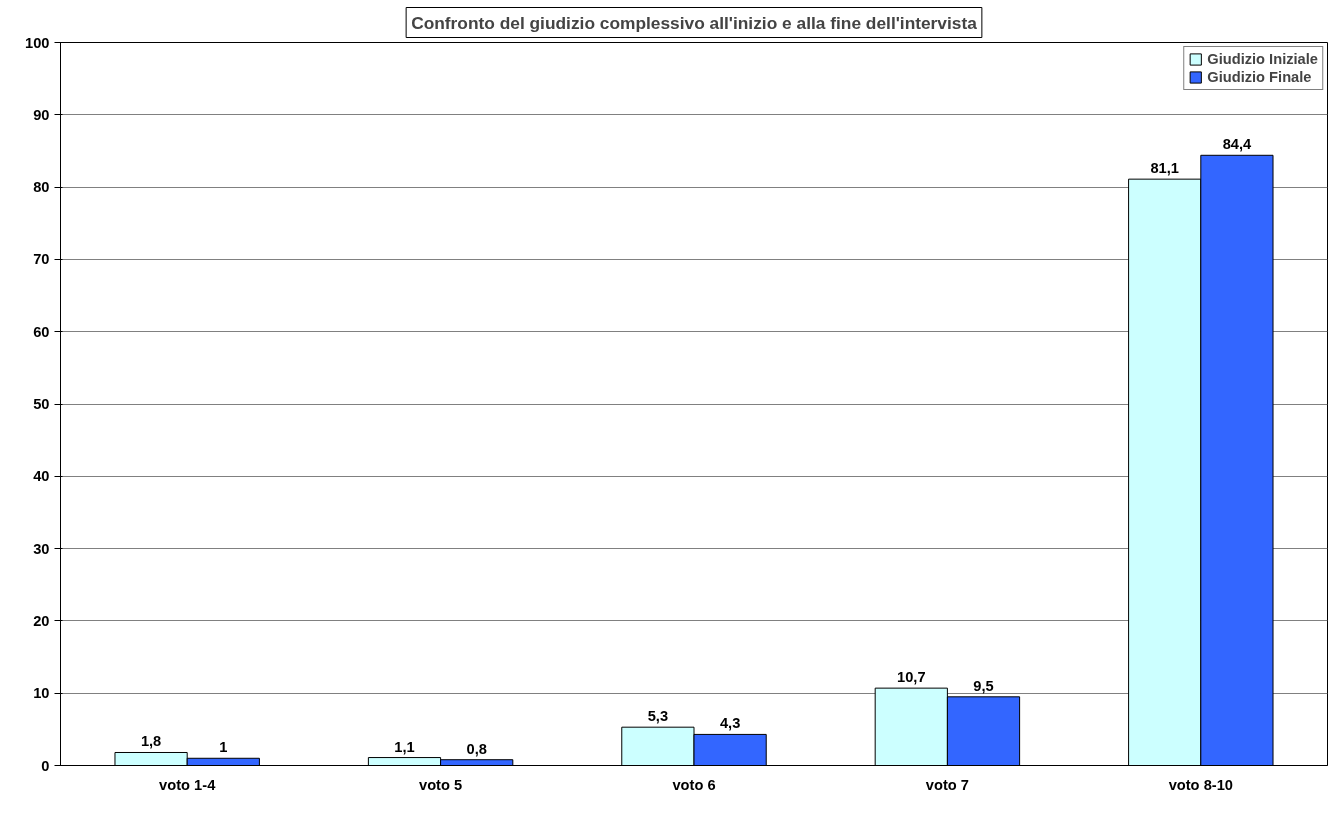 The height and width of the screenshot is (827, 1343). Describe the element at coordinates (947, 784) in the screenshot. I see `x-tick-label: voto 7` at that location.